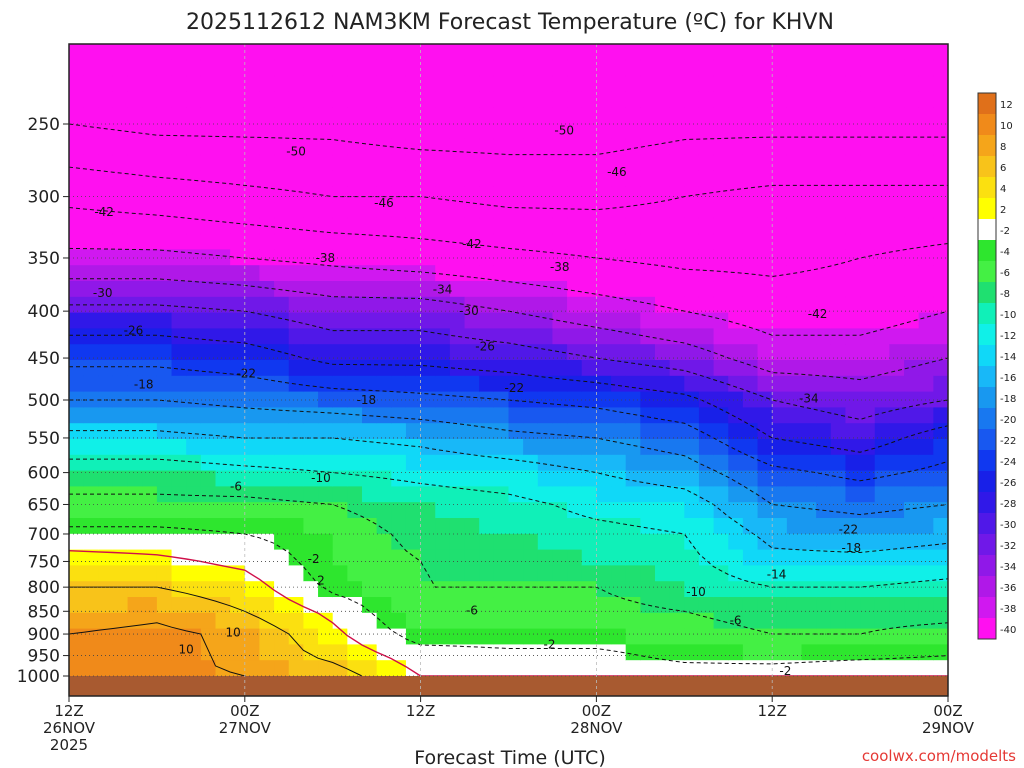  What do you see at coordinates (38, 677) in the screenshot?
I see `y-tick-label: 1000` at bounding box center [38, 677].